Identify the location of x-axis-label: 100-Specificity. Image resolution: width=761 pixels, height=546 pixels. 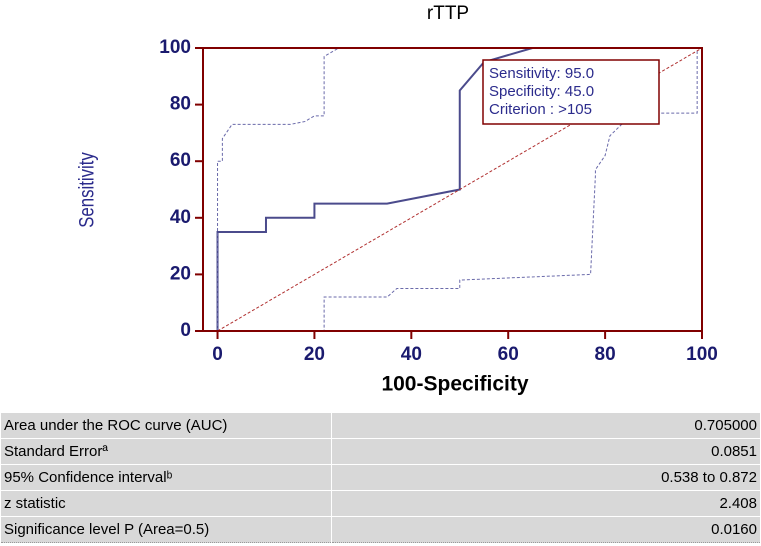
(454, 384).